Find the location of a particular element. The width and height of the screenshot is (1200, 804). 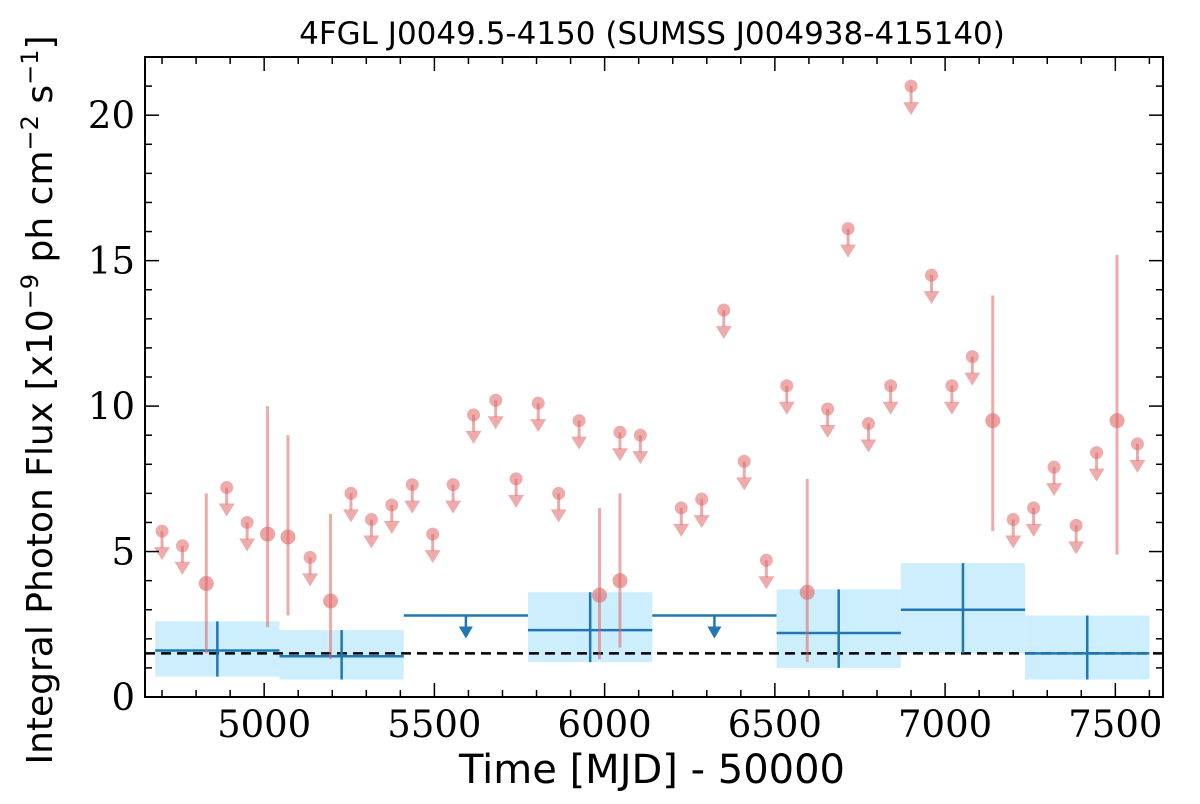

y-tick-label: 5 is located at coordinates (123, 552).